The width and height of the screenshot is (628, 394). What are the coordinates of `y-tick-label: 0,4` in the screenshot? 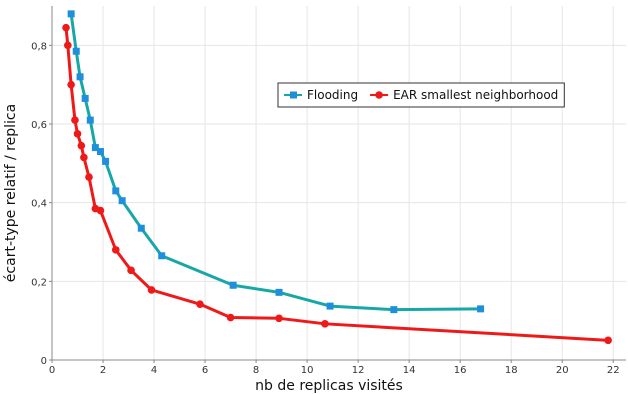 It's located at (39, 204).